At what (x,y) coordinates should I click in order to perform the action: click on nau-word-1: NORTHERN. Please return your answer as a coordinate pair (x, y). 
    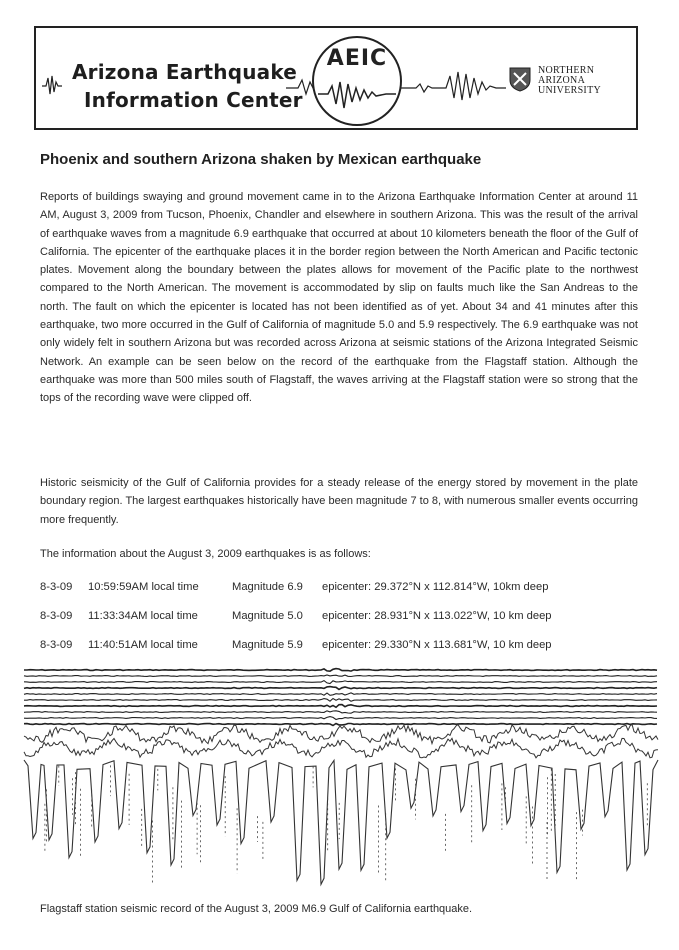
    Looking at the image, I should click on (566, 70).